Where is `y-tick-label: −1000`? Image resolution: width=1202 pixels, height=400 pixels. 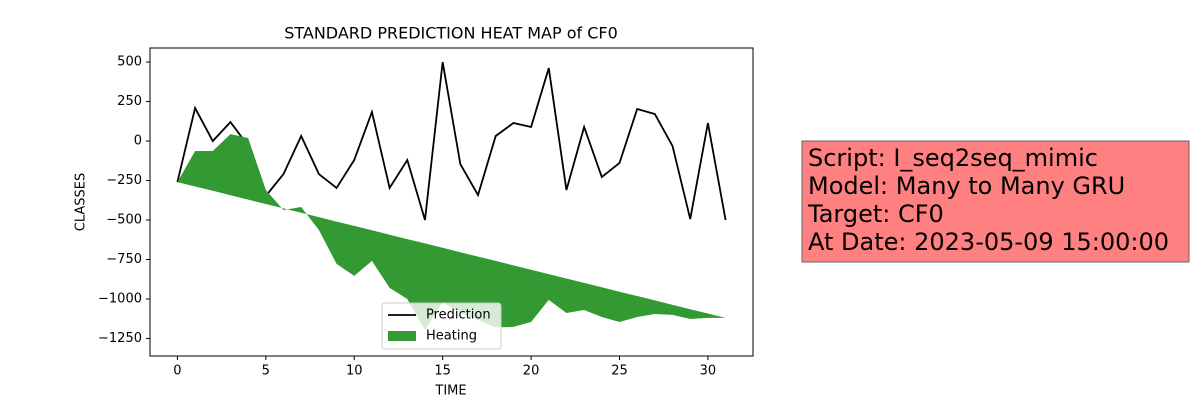
y-tick-label: −1000 is located at coordinates (120, 298).